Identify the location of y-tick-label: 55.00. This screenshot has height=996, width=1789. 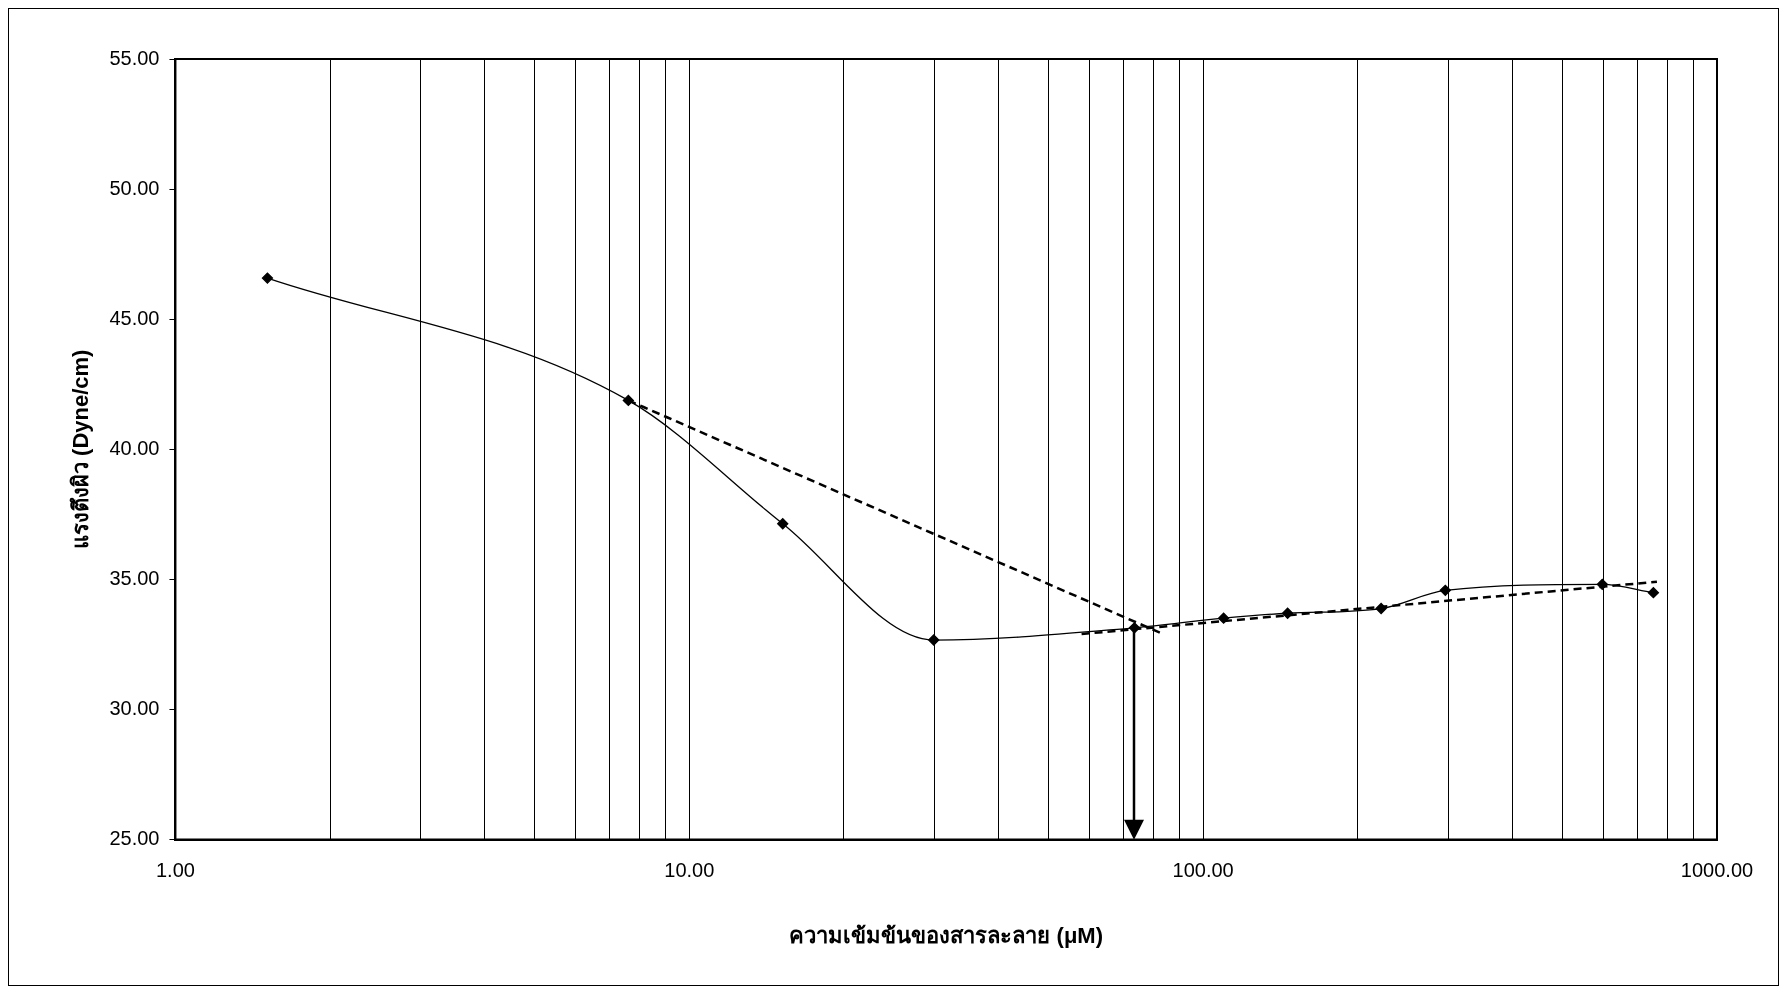
(134, 57).